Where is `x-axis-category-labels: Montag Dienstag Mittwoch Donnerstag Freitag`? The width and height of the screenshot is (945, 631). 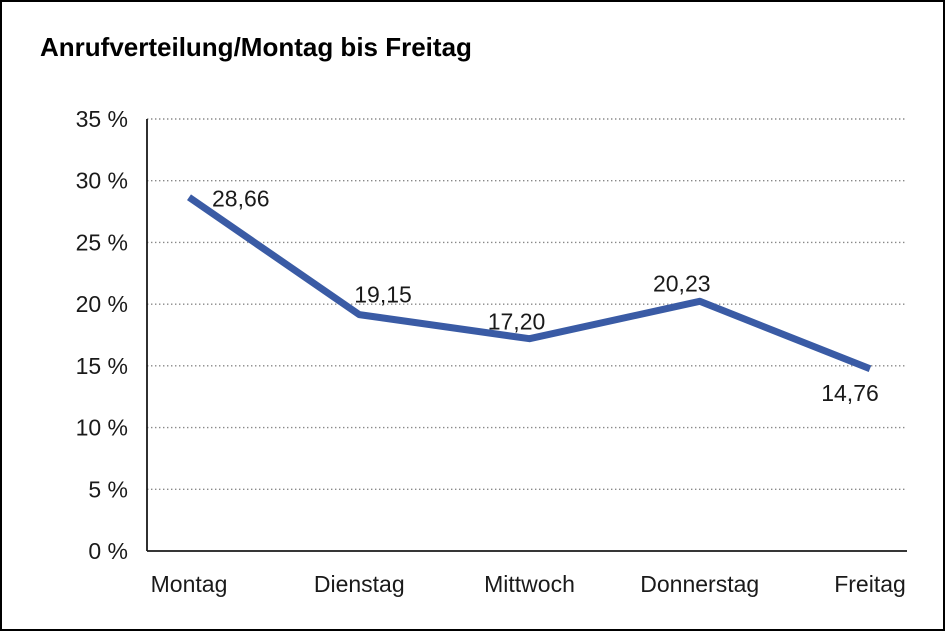 x-axis-category-labels: Montag Dienstag Mittwoch Donnerstag Freitag is located at coordinates (528, 584).